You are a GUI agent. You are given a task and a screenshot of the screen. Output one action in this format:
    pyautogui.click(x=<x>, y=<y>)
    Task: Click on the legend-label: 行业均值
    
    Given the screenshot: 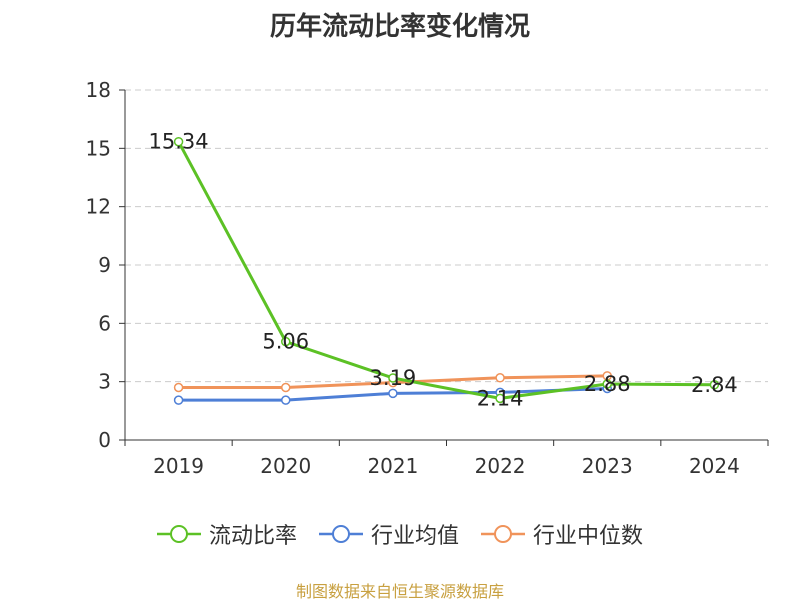 What is the action you would take?
    pyautogui.click(x=414, y=536)
    